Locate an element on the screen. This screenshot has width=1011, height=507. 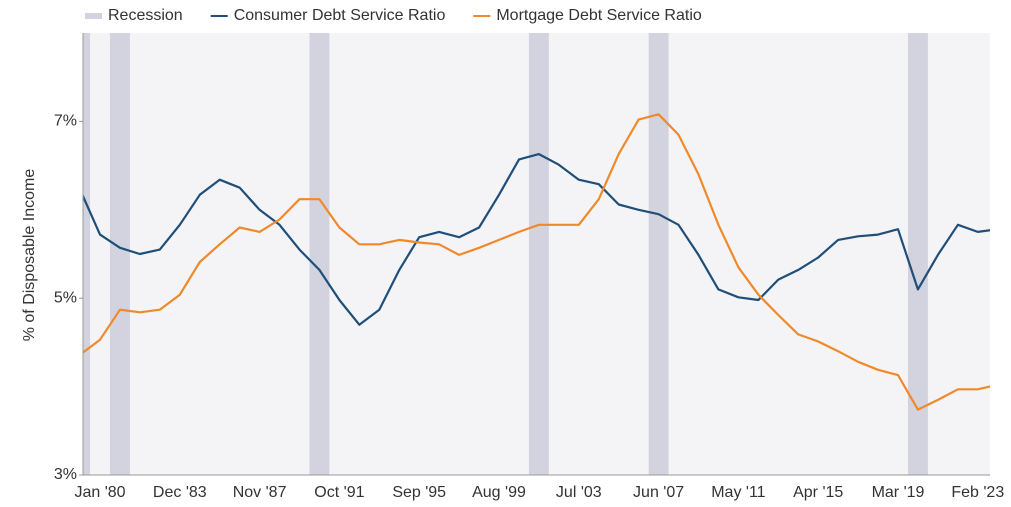
legend-label: Recession is located at coordinates (145, 15).